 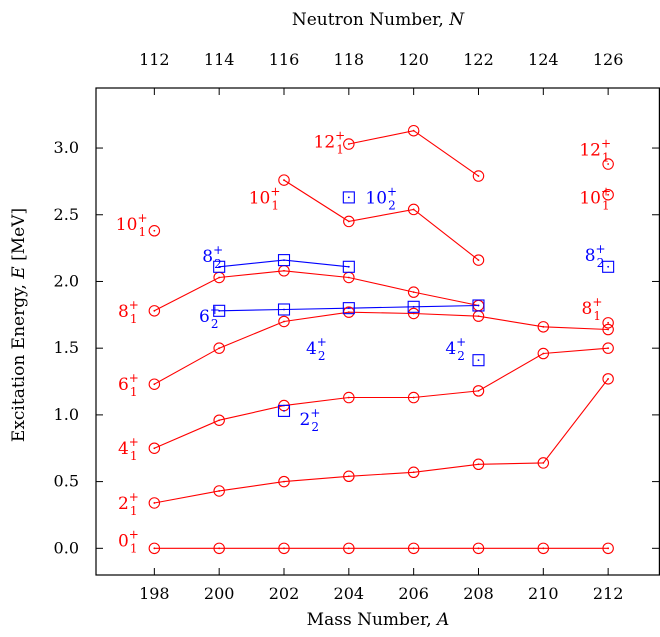 I want to click on state-label: 2+ 1, so click(x=128, y=504).